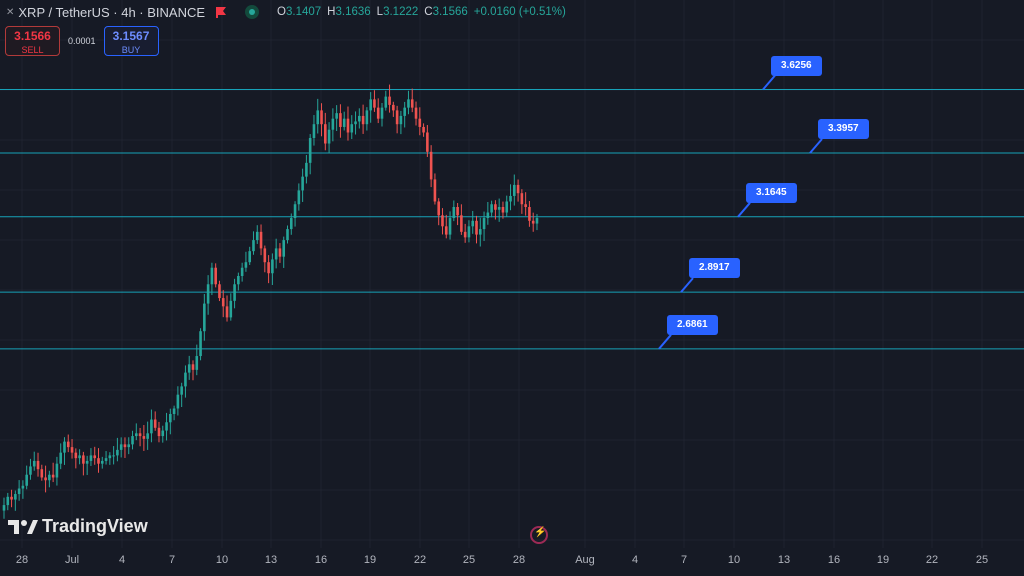  Describe the element at coordinates (221, 12) in the screenshot. I see `flag-icon` at that location.